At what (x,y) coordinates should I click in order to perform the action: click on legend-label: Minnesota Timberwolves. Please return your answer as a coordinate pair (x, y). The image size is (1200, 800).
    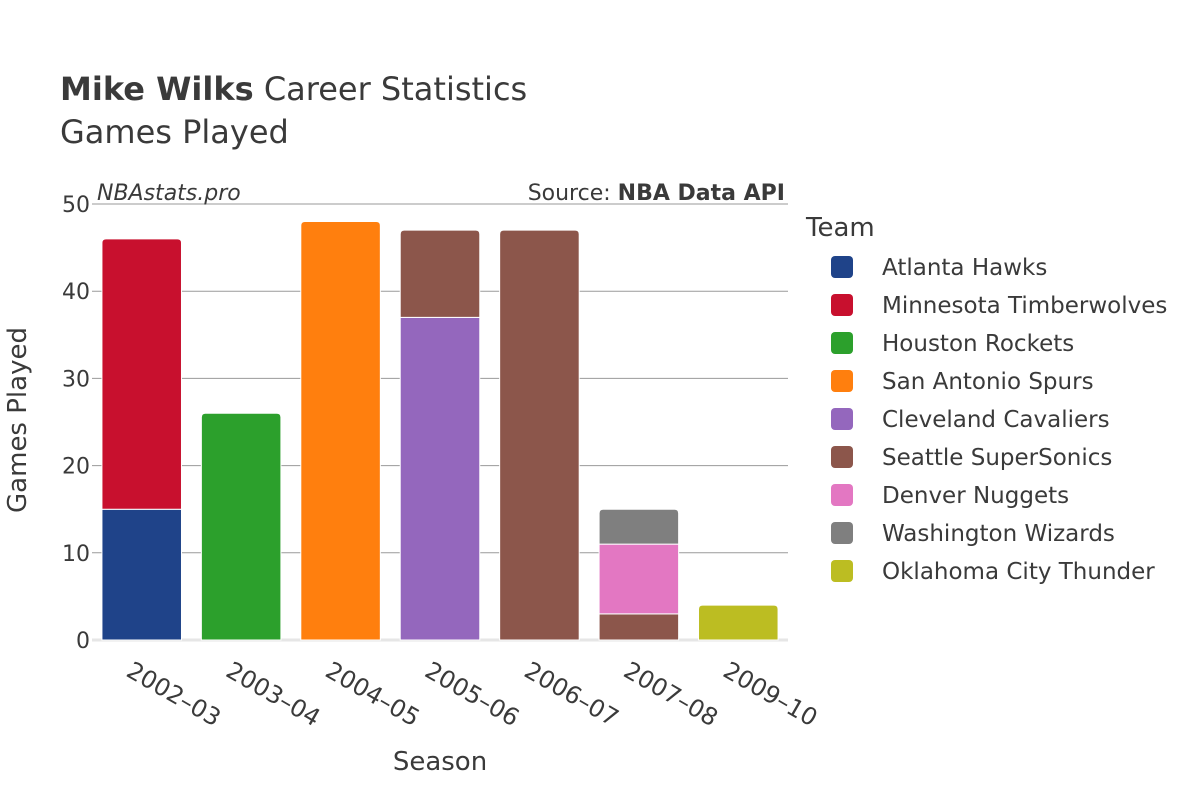
    Looking at the image, I should click on (1024, 306).